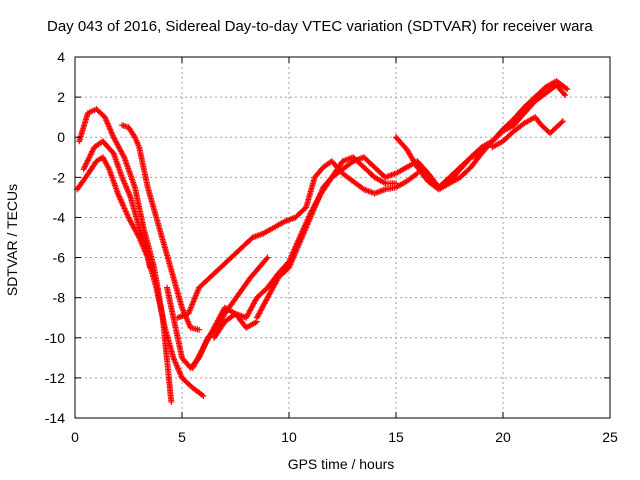 This screenshot has height=480, width=640. What do you see at coordinates (59, 298) in the screenshot?
I see `y-tick-label: -8` at bounding box center [59, 298].